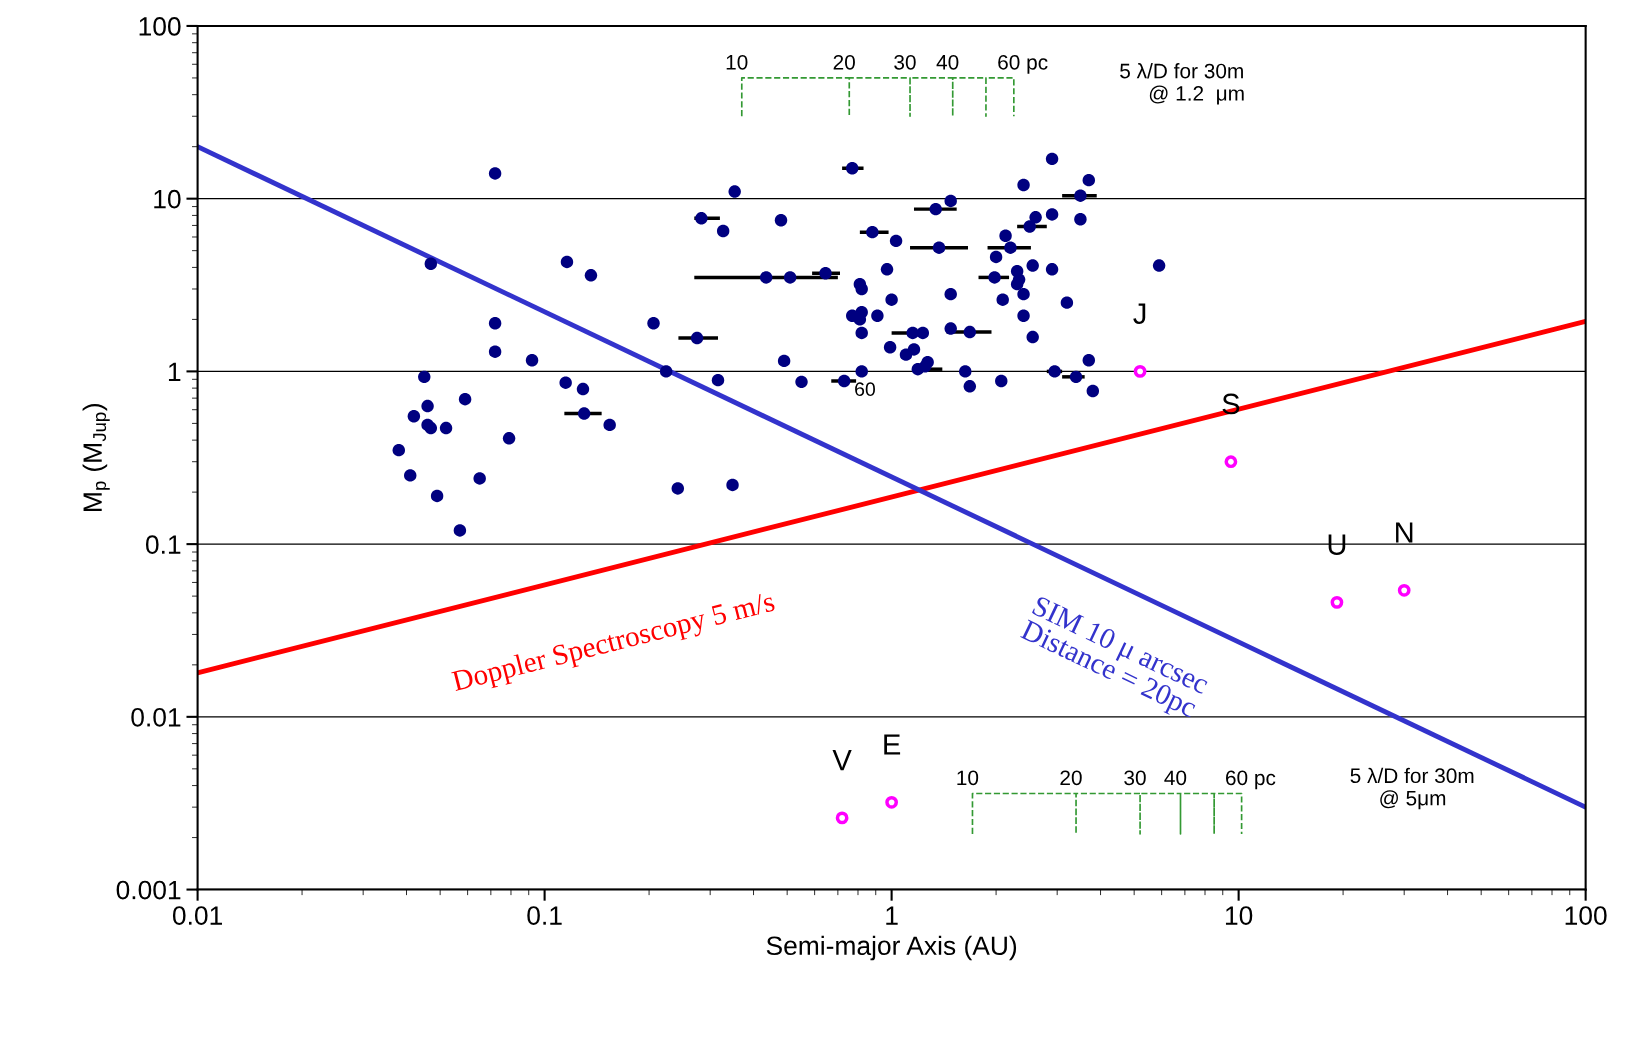 The height and width of the screenshot is (1038, 1633). Describe the element at coordinates (1182, 84) in the screenshot. I see `annotation: 5 λ/D for 30m @ 1.2 μm` at that location.